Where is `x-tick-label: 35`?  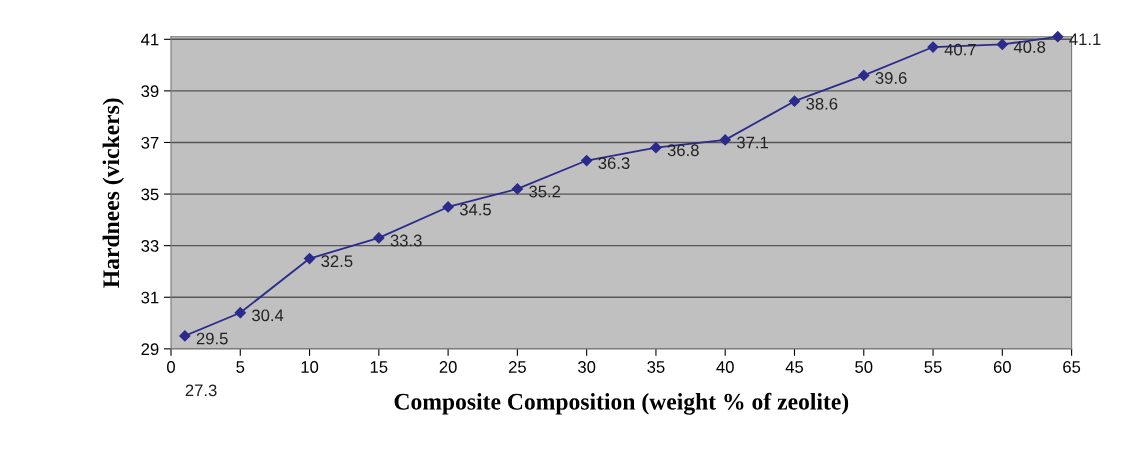
x-tick-label: 35 is located at coordinates (656, 367).